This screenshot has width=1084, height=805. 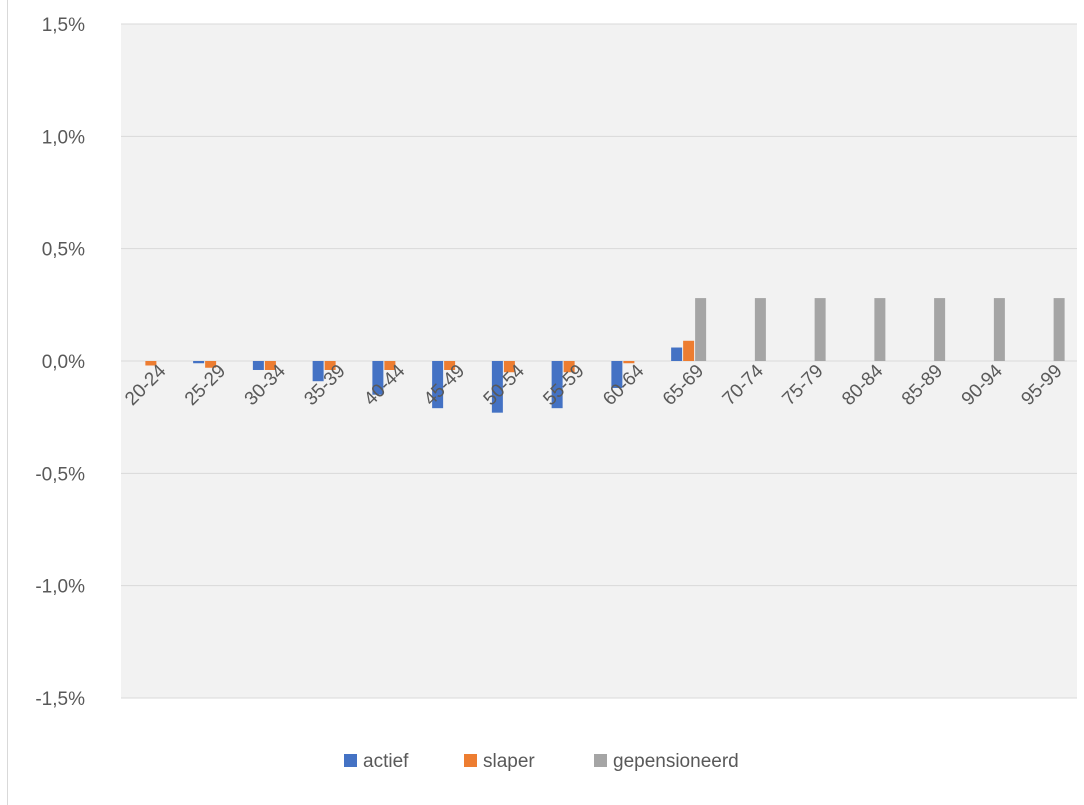 What do you see at coordinates (60, 587) in the screenshot?
I see `y-tick-label: -1,0%` at bounding box center [60, 587].